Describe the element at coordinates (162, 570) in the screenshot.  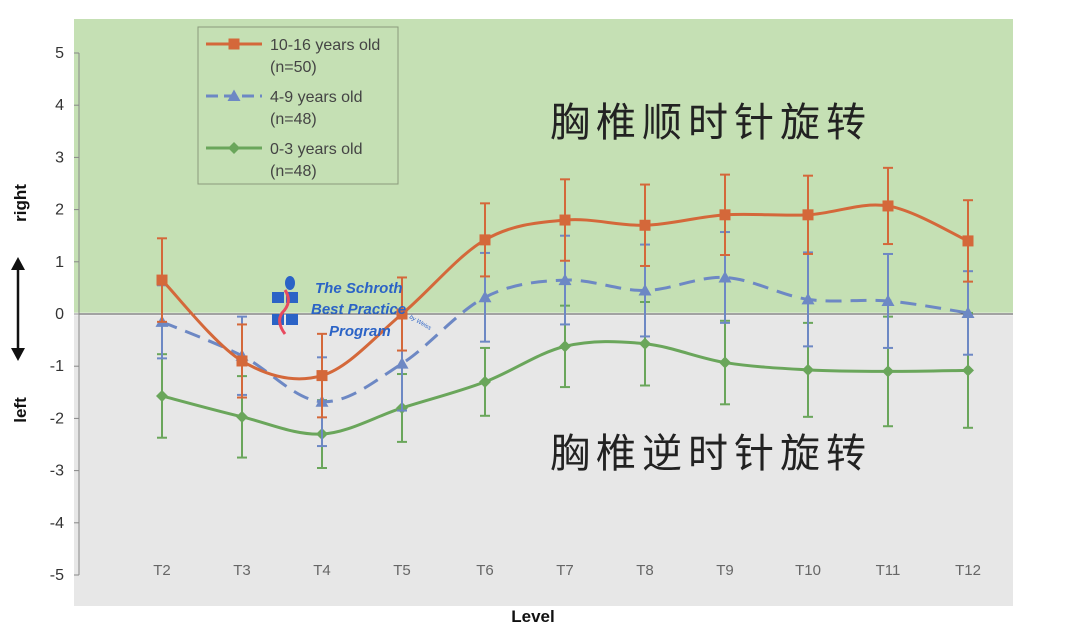
I see `x-tick-label: T2` at that location.